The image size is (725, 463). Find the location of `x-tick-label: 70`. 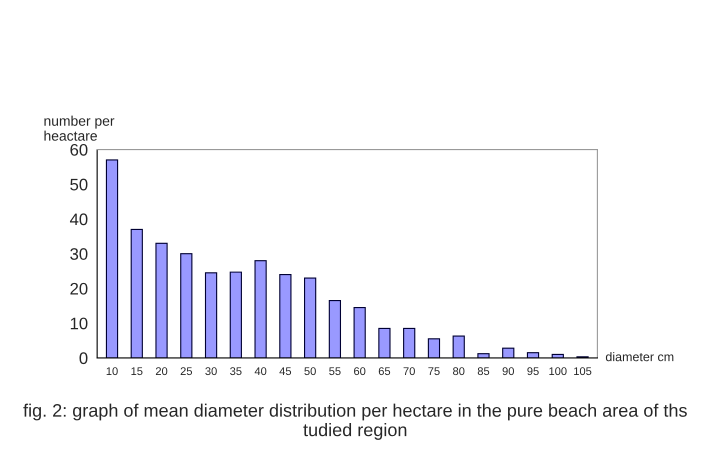

x-tick-label: 70 is located at coordinates (409, 371).